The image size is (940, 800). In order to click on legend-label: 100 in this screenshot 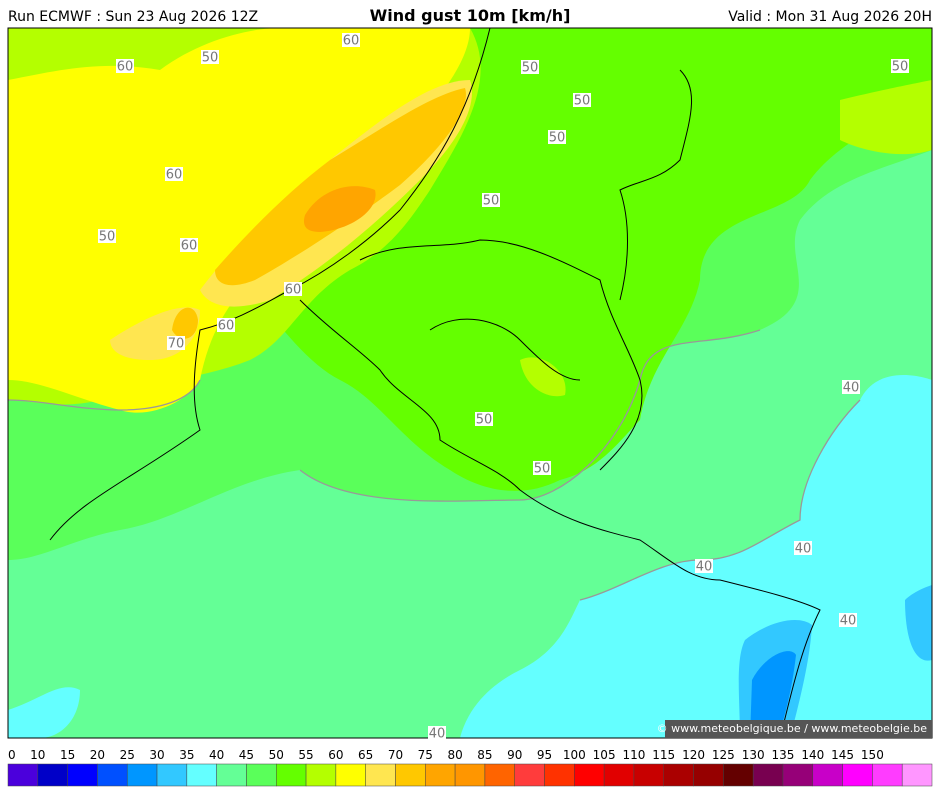, I will do `click(574, 755)`.